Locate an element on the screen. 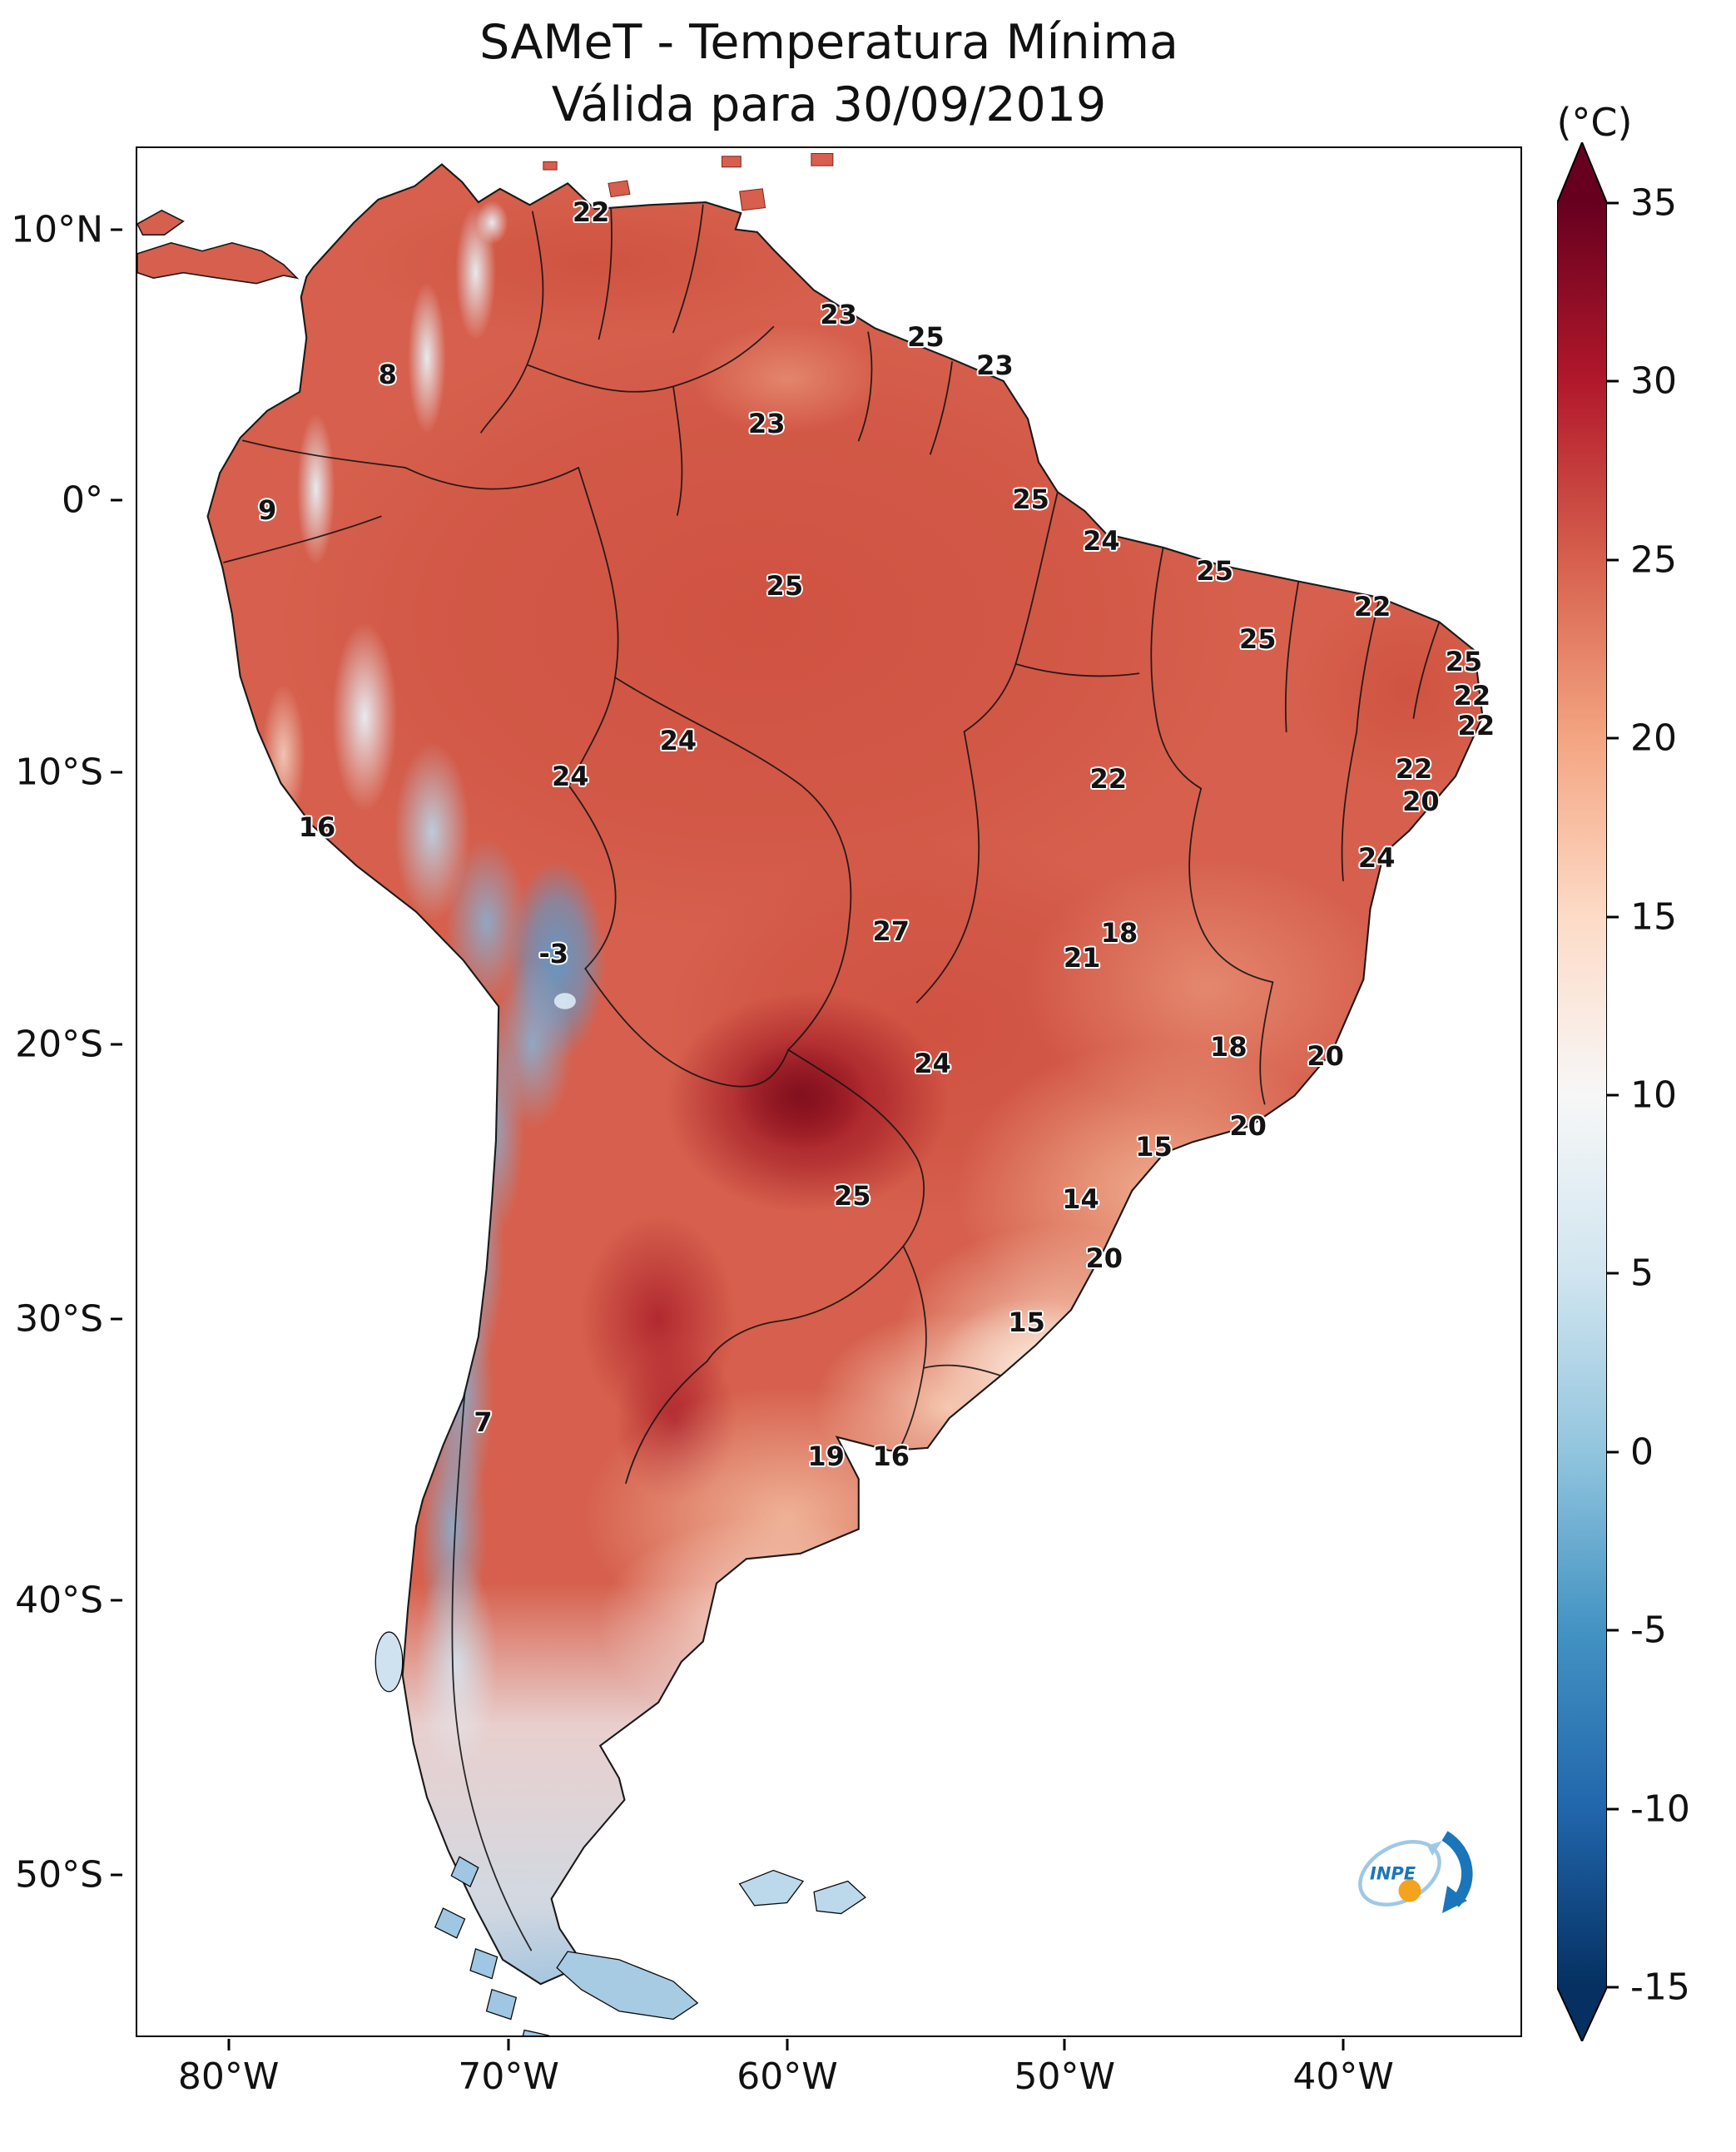 This screenshot has height=2152, width=1736. colorbar-tick-labels: 35 30 25 20 15 10 5 0 -5 -10 -15 is located at coordinates (1670, 1095).